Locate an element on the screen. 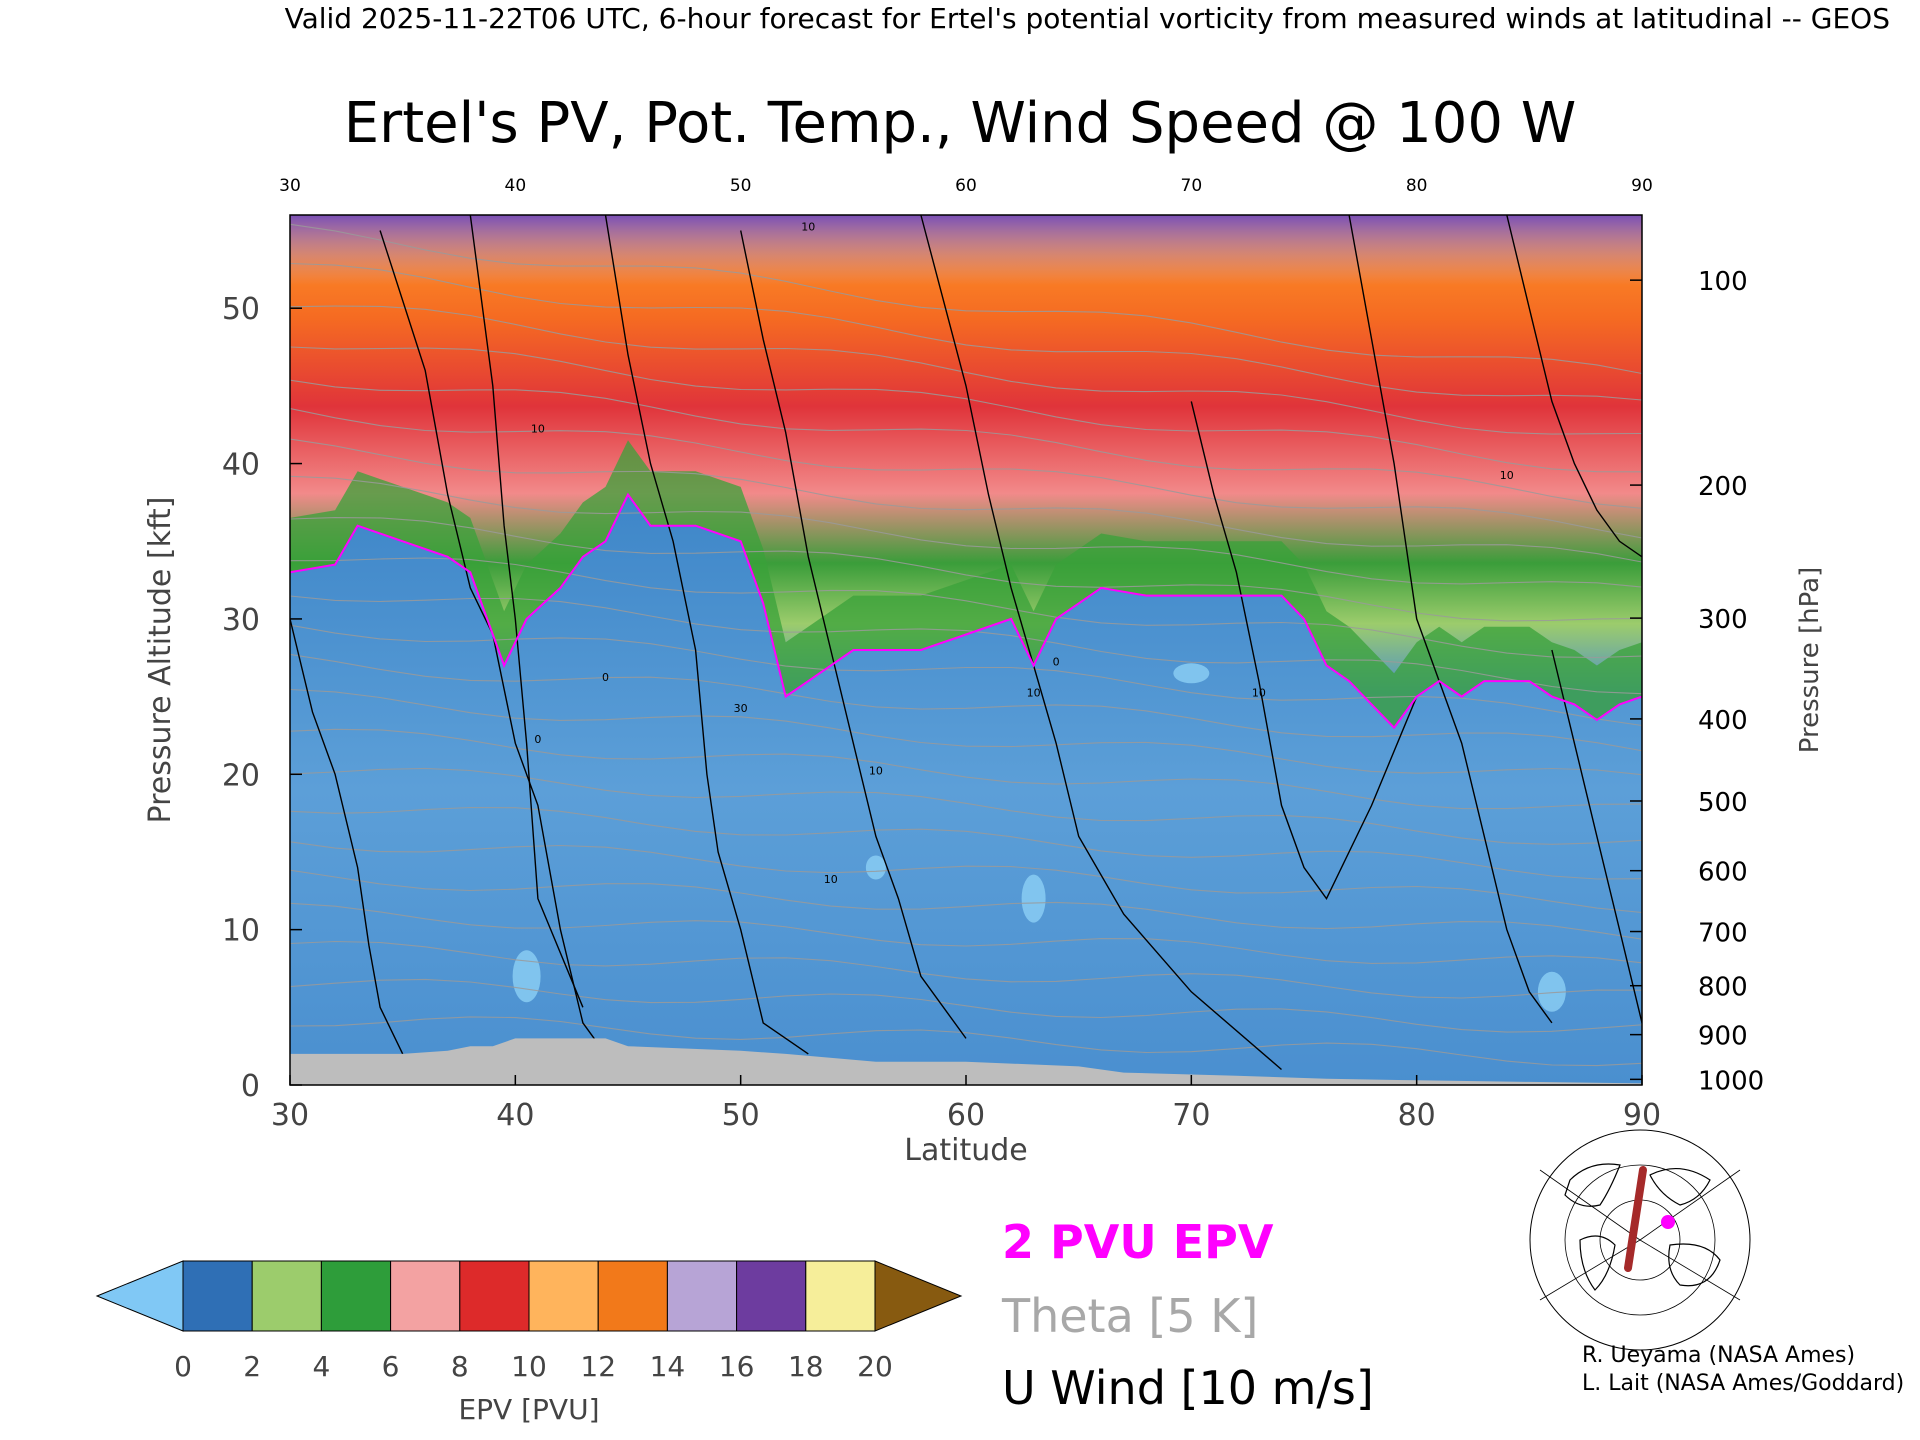 This screenshot has height=1440, width=1920. x-tick-label: 80 is located at coordinates (1417, 1115).